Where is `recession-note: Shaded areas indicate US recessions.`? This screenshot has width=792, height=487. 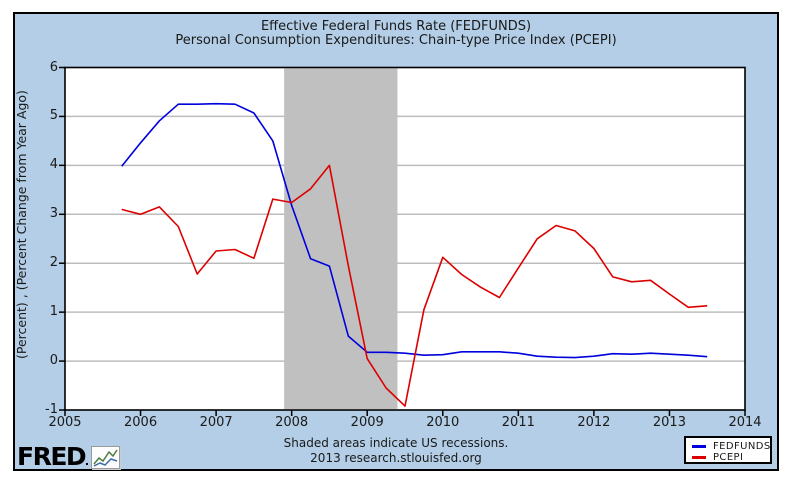
recession-note: Shaded areas indicate US recessions. is located at coordinates (396, 443).